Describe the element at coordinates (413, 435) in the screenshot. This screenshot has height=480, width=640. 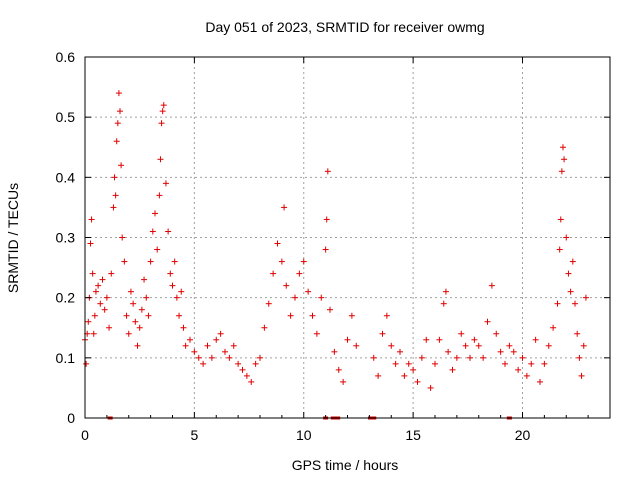
I see `x-tick-label: 15` at that location.